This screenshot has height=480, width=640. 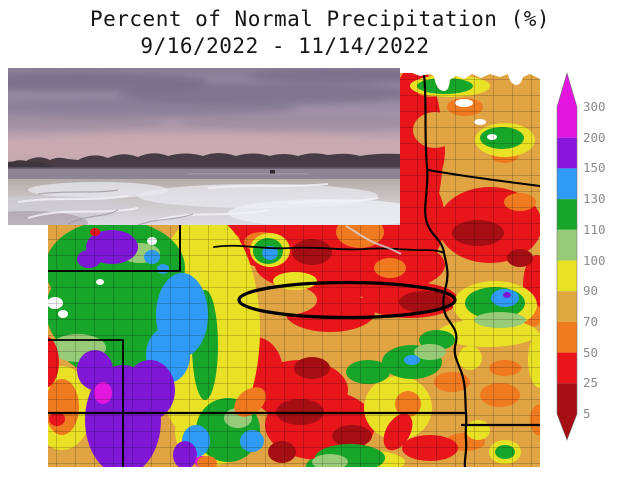 I want to click on legend-arrow-top, so click(x=567, y=90).